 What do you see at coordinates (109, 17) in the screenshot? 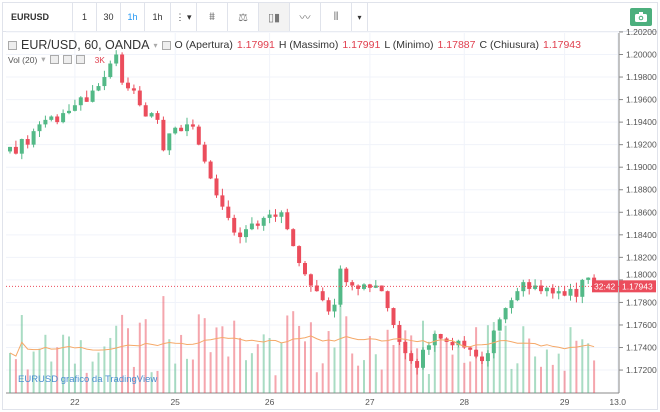
I see `interval-30: 30` at bounding box center [109, 17].